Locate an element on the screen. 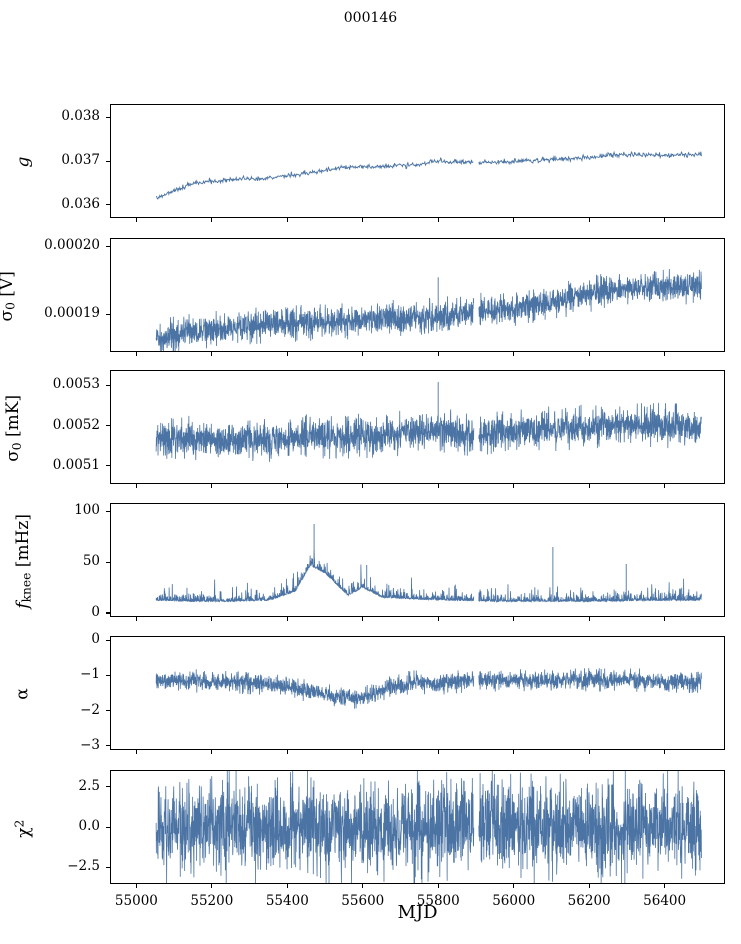  xtick-label: 55400 is located at coordinates (287, 901).